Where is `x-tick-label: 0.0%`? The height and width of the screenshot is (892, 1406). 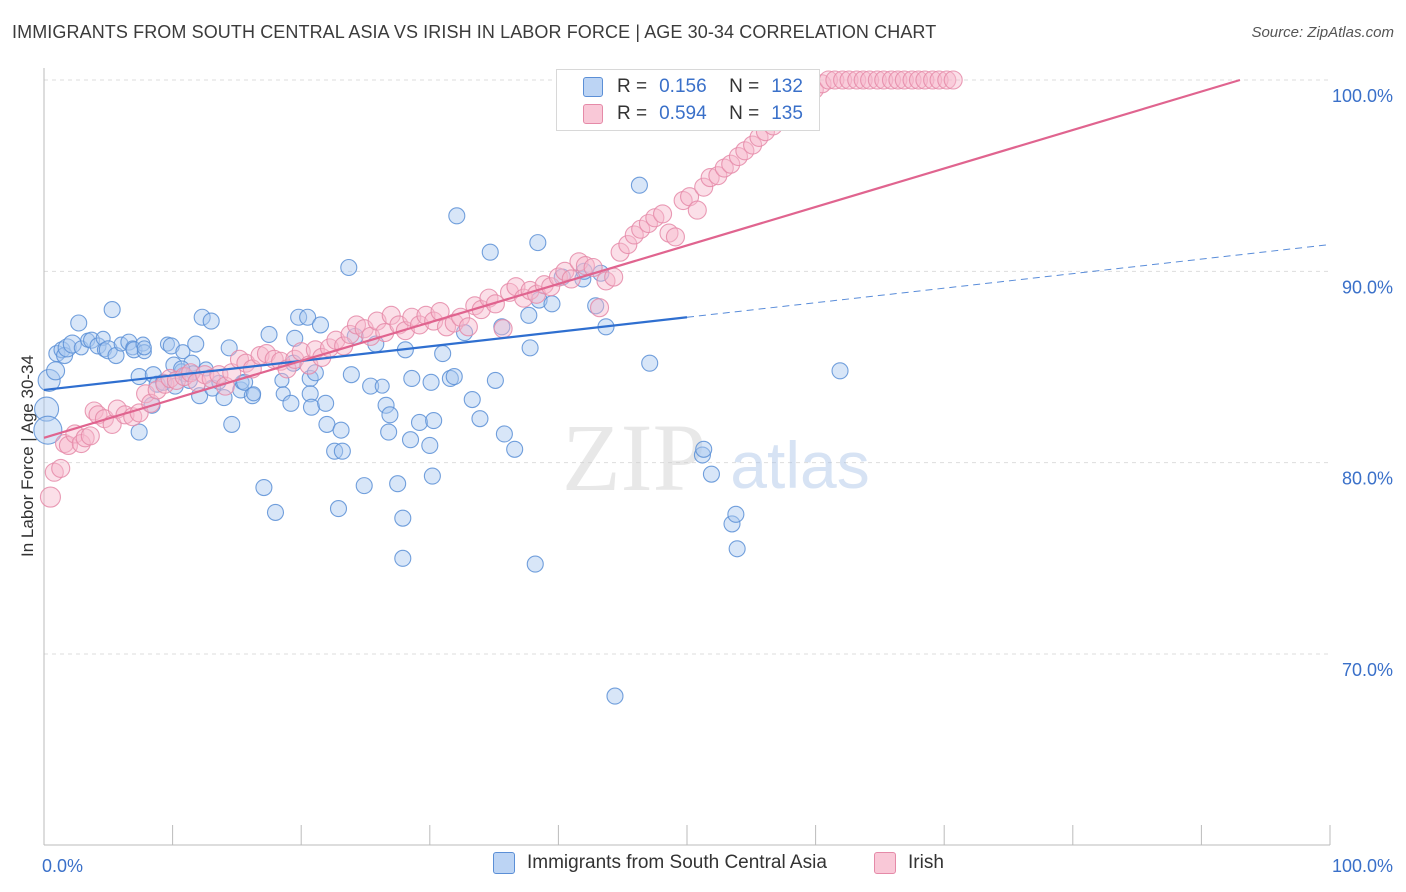 x-tick-label: 0.0% is located at coordinates (62, 866).